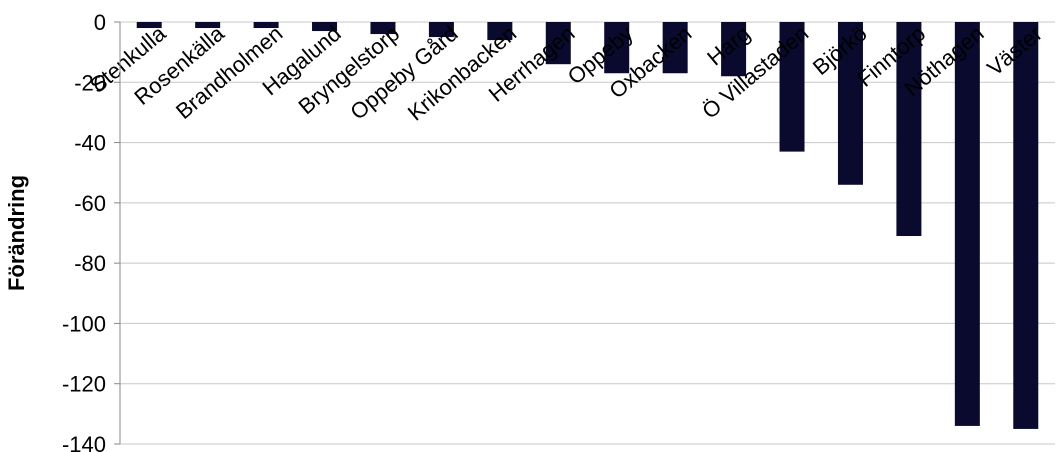  What do you see at coordinates (90, 143) in the screenshot?
I see `y-tick-label: -40` at bounding box center [90, 143].